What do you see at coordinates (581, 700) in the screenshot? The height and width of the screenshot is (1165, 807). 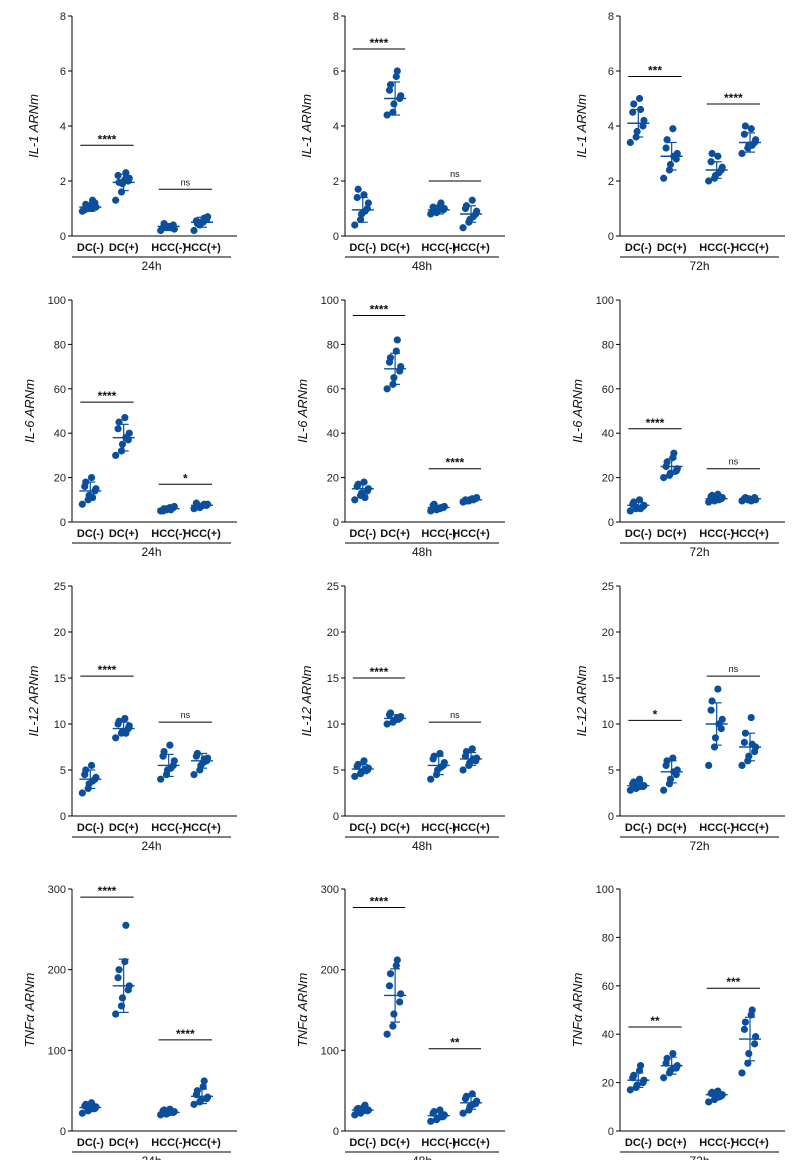 I see `y-axis-label: IL-12 ARNm` at bounding box center [581, 700].